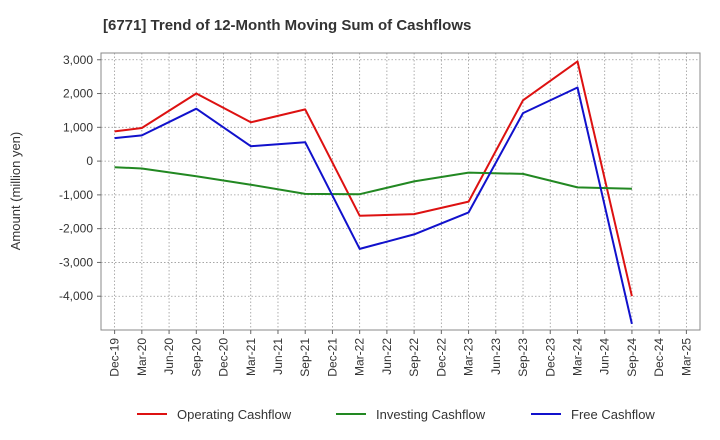 The width and height of the screenshot is (720, 440). What do you see at coordinates (431, 414) in the screenshot?
I see `legend-label: Investing Cashflow` at bounding box center [431, 414].